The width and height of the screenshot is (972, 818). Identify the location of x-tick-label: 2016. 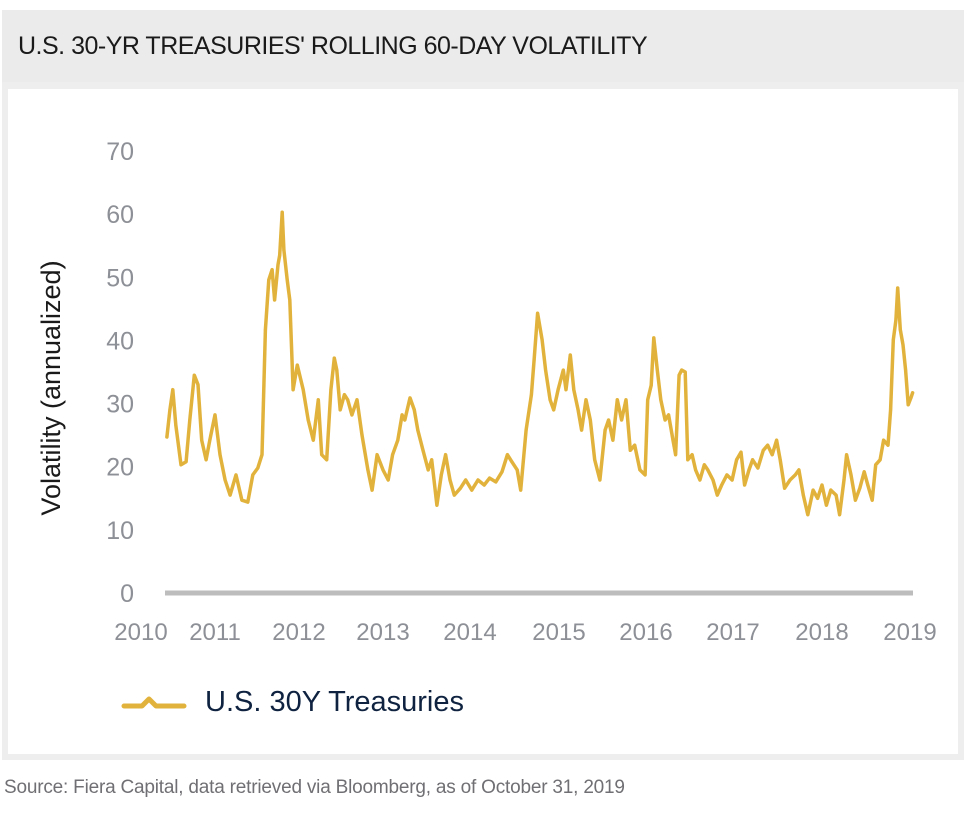
(645, 632).